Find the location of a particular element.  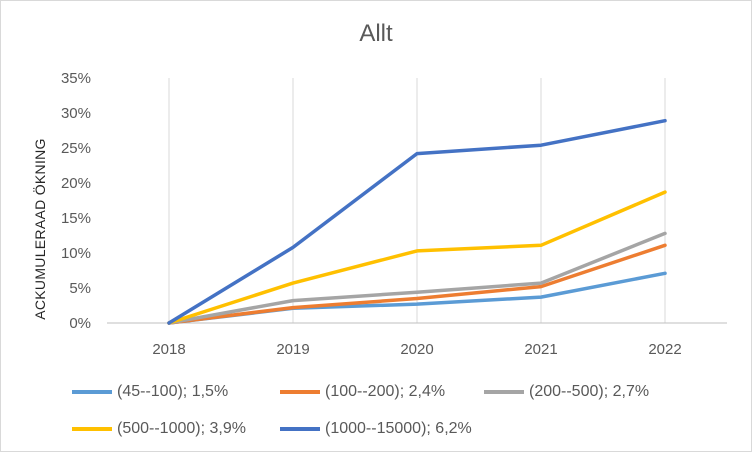

legend-item: (100--200); 2,4% is located at coordinates (362, 392).